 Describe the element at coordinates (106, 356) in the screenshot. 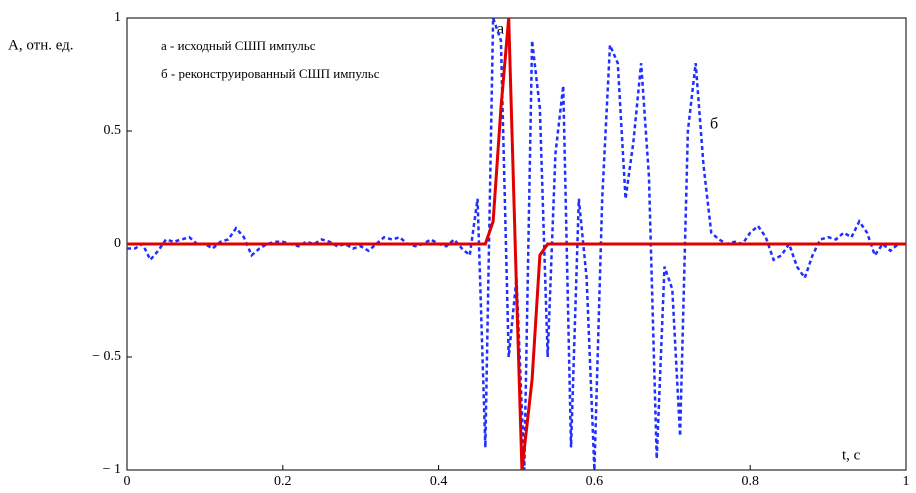

I see `y-tick-label: − 0.5` at that location.